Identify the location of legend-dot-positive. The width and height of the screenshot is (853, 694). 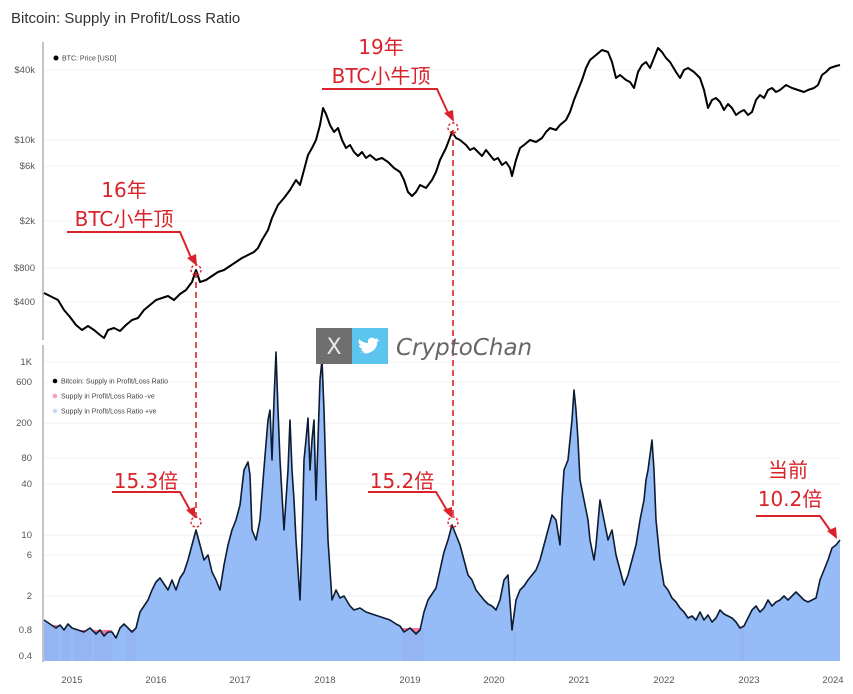
(55, 411).